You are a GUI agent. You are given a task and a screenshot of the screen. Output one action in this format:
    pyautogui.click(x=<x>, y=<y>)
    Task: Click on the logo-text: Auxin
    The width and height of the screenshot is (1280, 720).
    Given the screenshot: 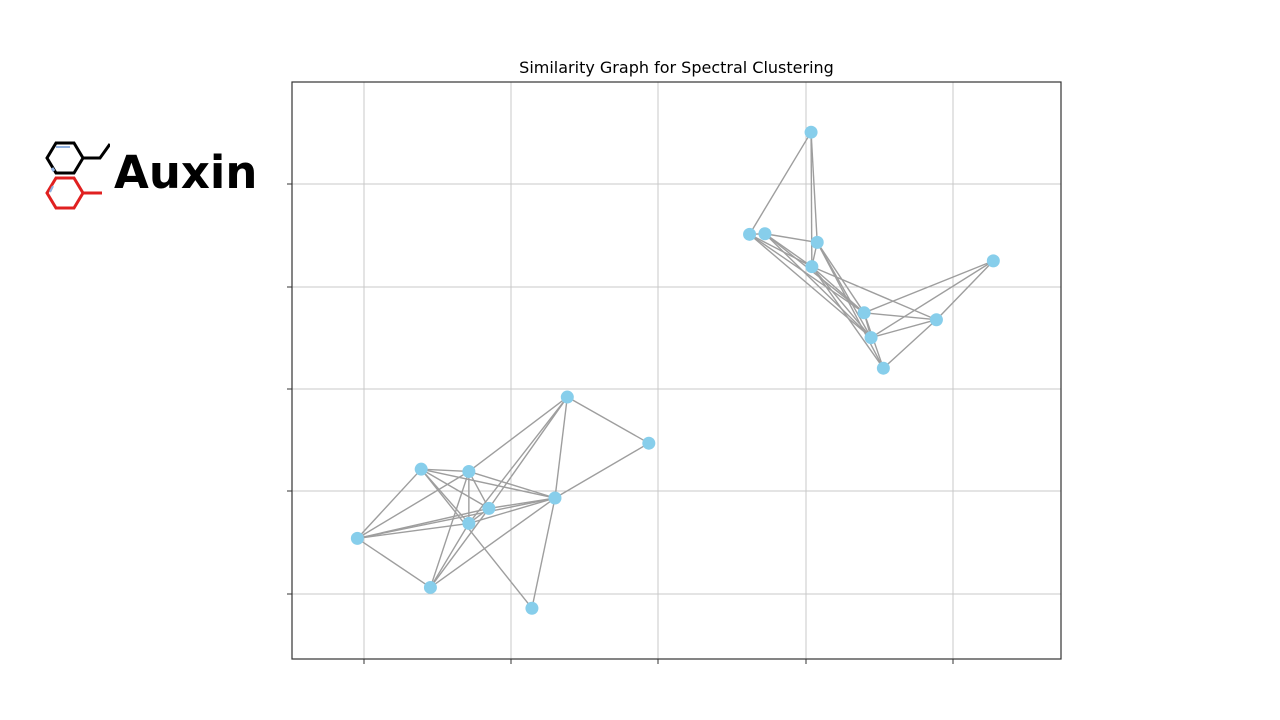 What is the action you would take?
    pyautogui.click(x=186, y=172)
    